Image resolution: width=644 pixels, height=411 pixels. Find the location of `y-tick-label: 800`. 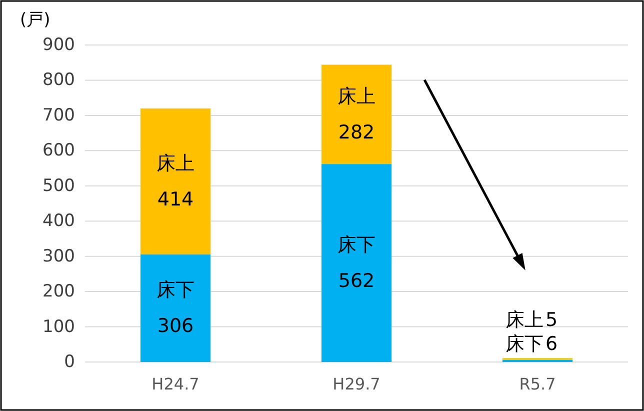

y-tick-label: 800 is located at coordinates (58, 80).